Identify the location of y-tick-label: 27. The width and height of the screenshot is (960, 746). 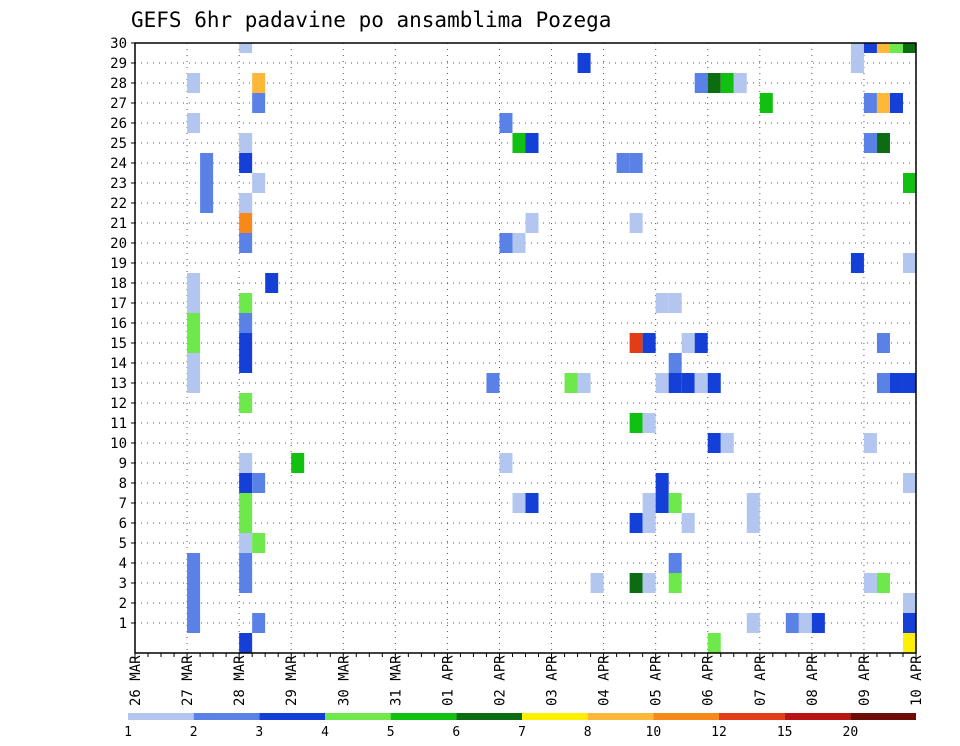
(118, 104).